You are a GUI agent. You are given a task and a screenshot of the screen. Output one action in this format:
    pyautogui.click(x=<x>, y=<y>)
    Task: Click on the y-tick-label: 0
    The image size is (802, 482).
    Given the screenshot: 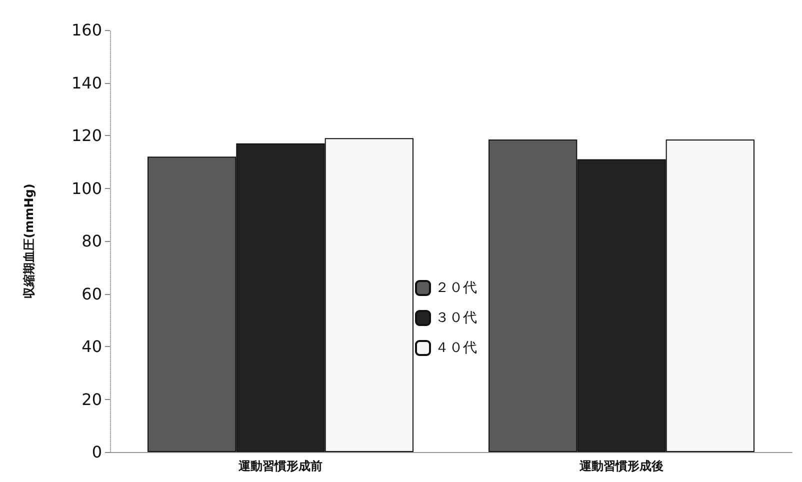 What is the action you would take?
    pyautogui.click(x=97, y=452)
    